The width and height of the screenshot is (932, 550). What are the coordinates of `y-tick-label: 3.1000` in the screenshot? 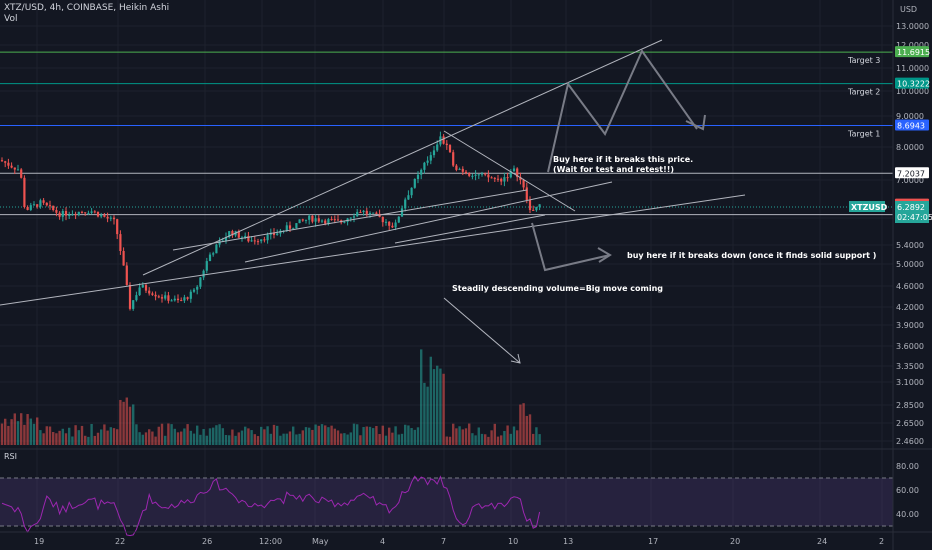 It's located at (910, 382).